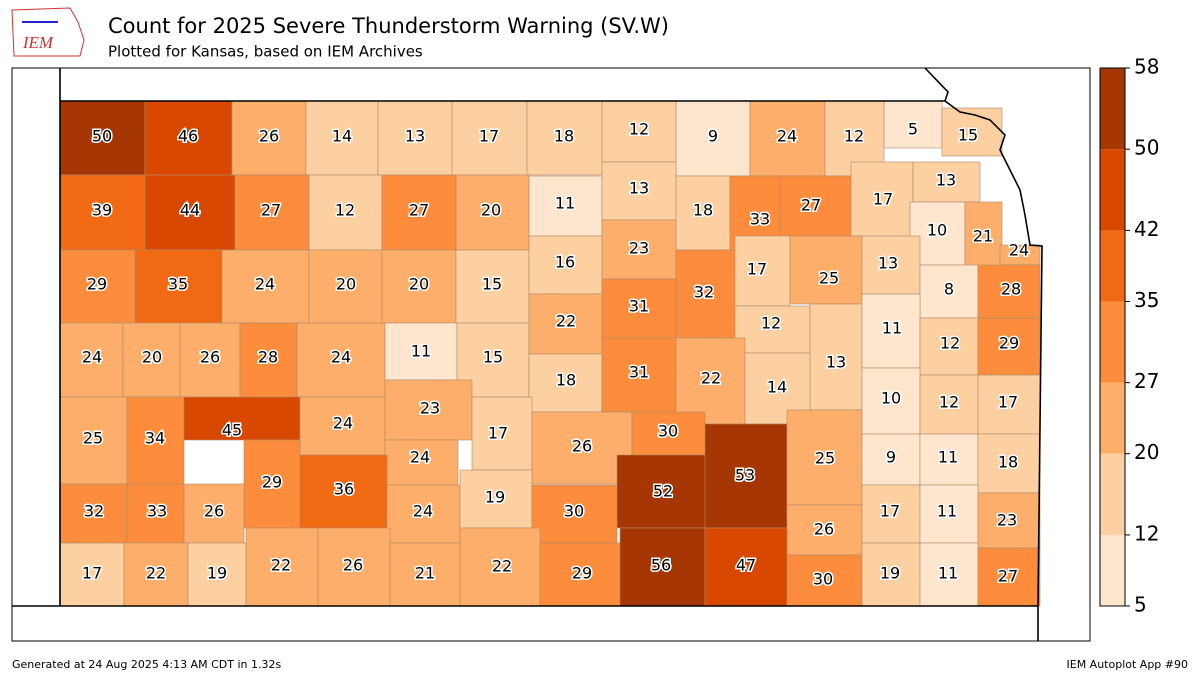 The image size is (1200, 675). I want to click on county-value: 20, so click(419, 284).